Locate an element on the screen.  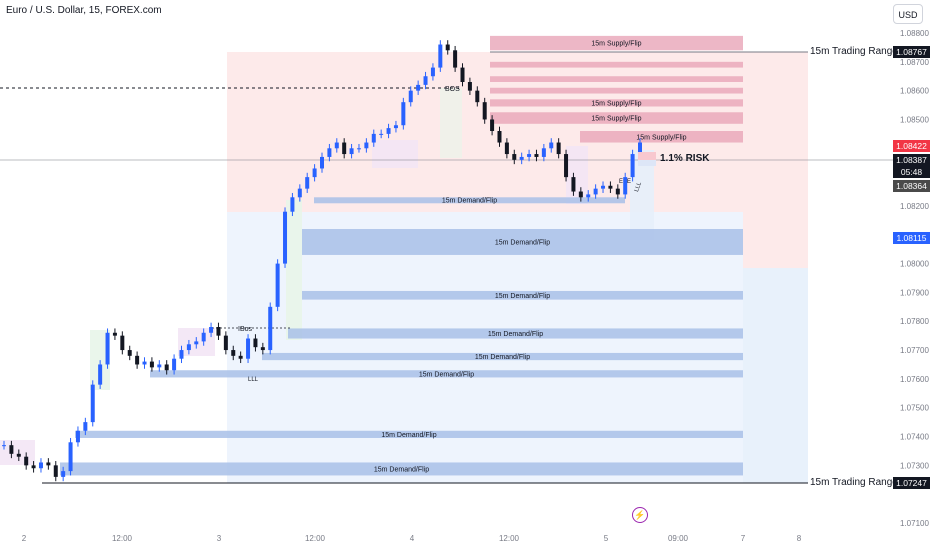
price-axis-tick: 1.07500 is located at coordinates (914, 408).